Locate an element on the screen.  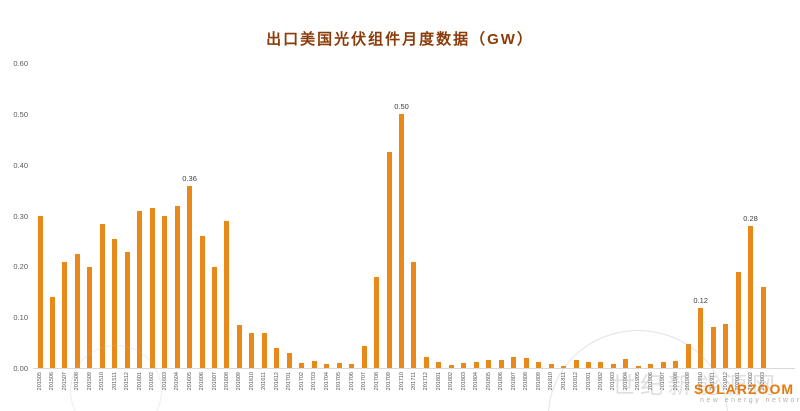
watermark-brand-text: SOLARZOOM is located at coordinates (744, 389).